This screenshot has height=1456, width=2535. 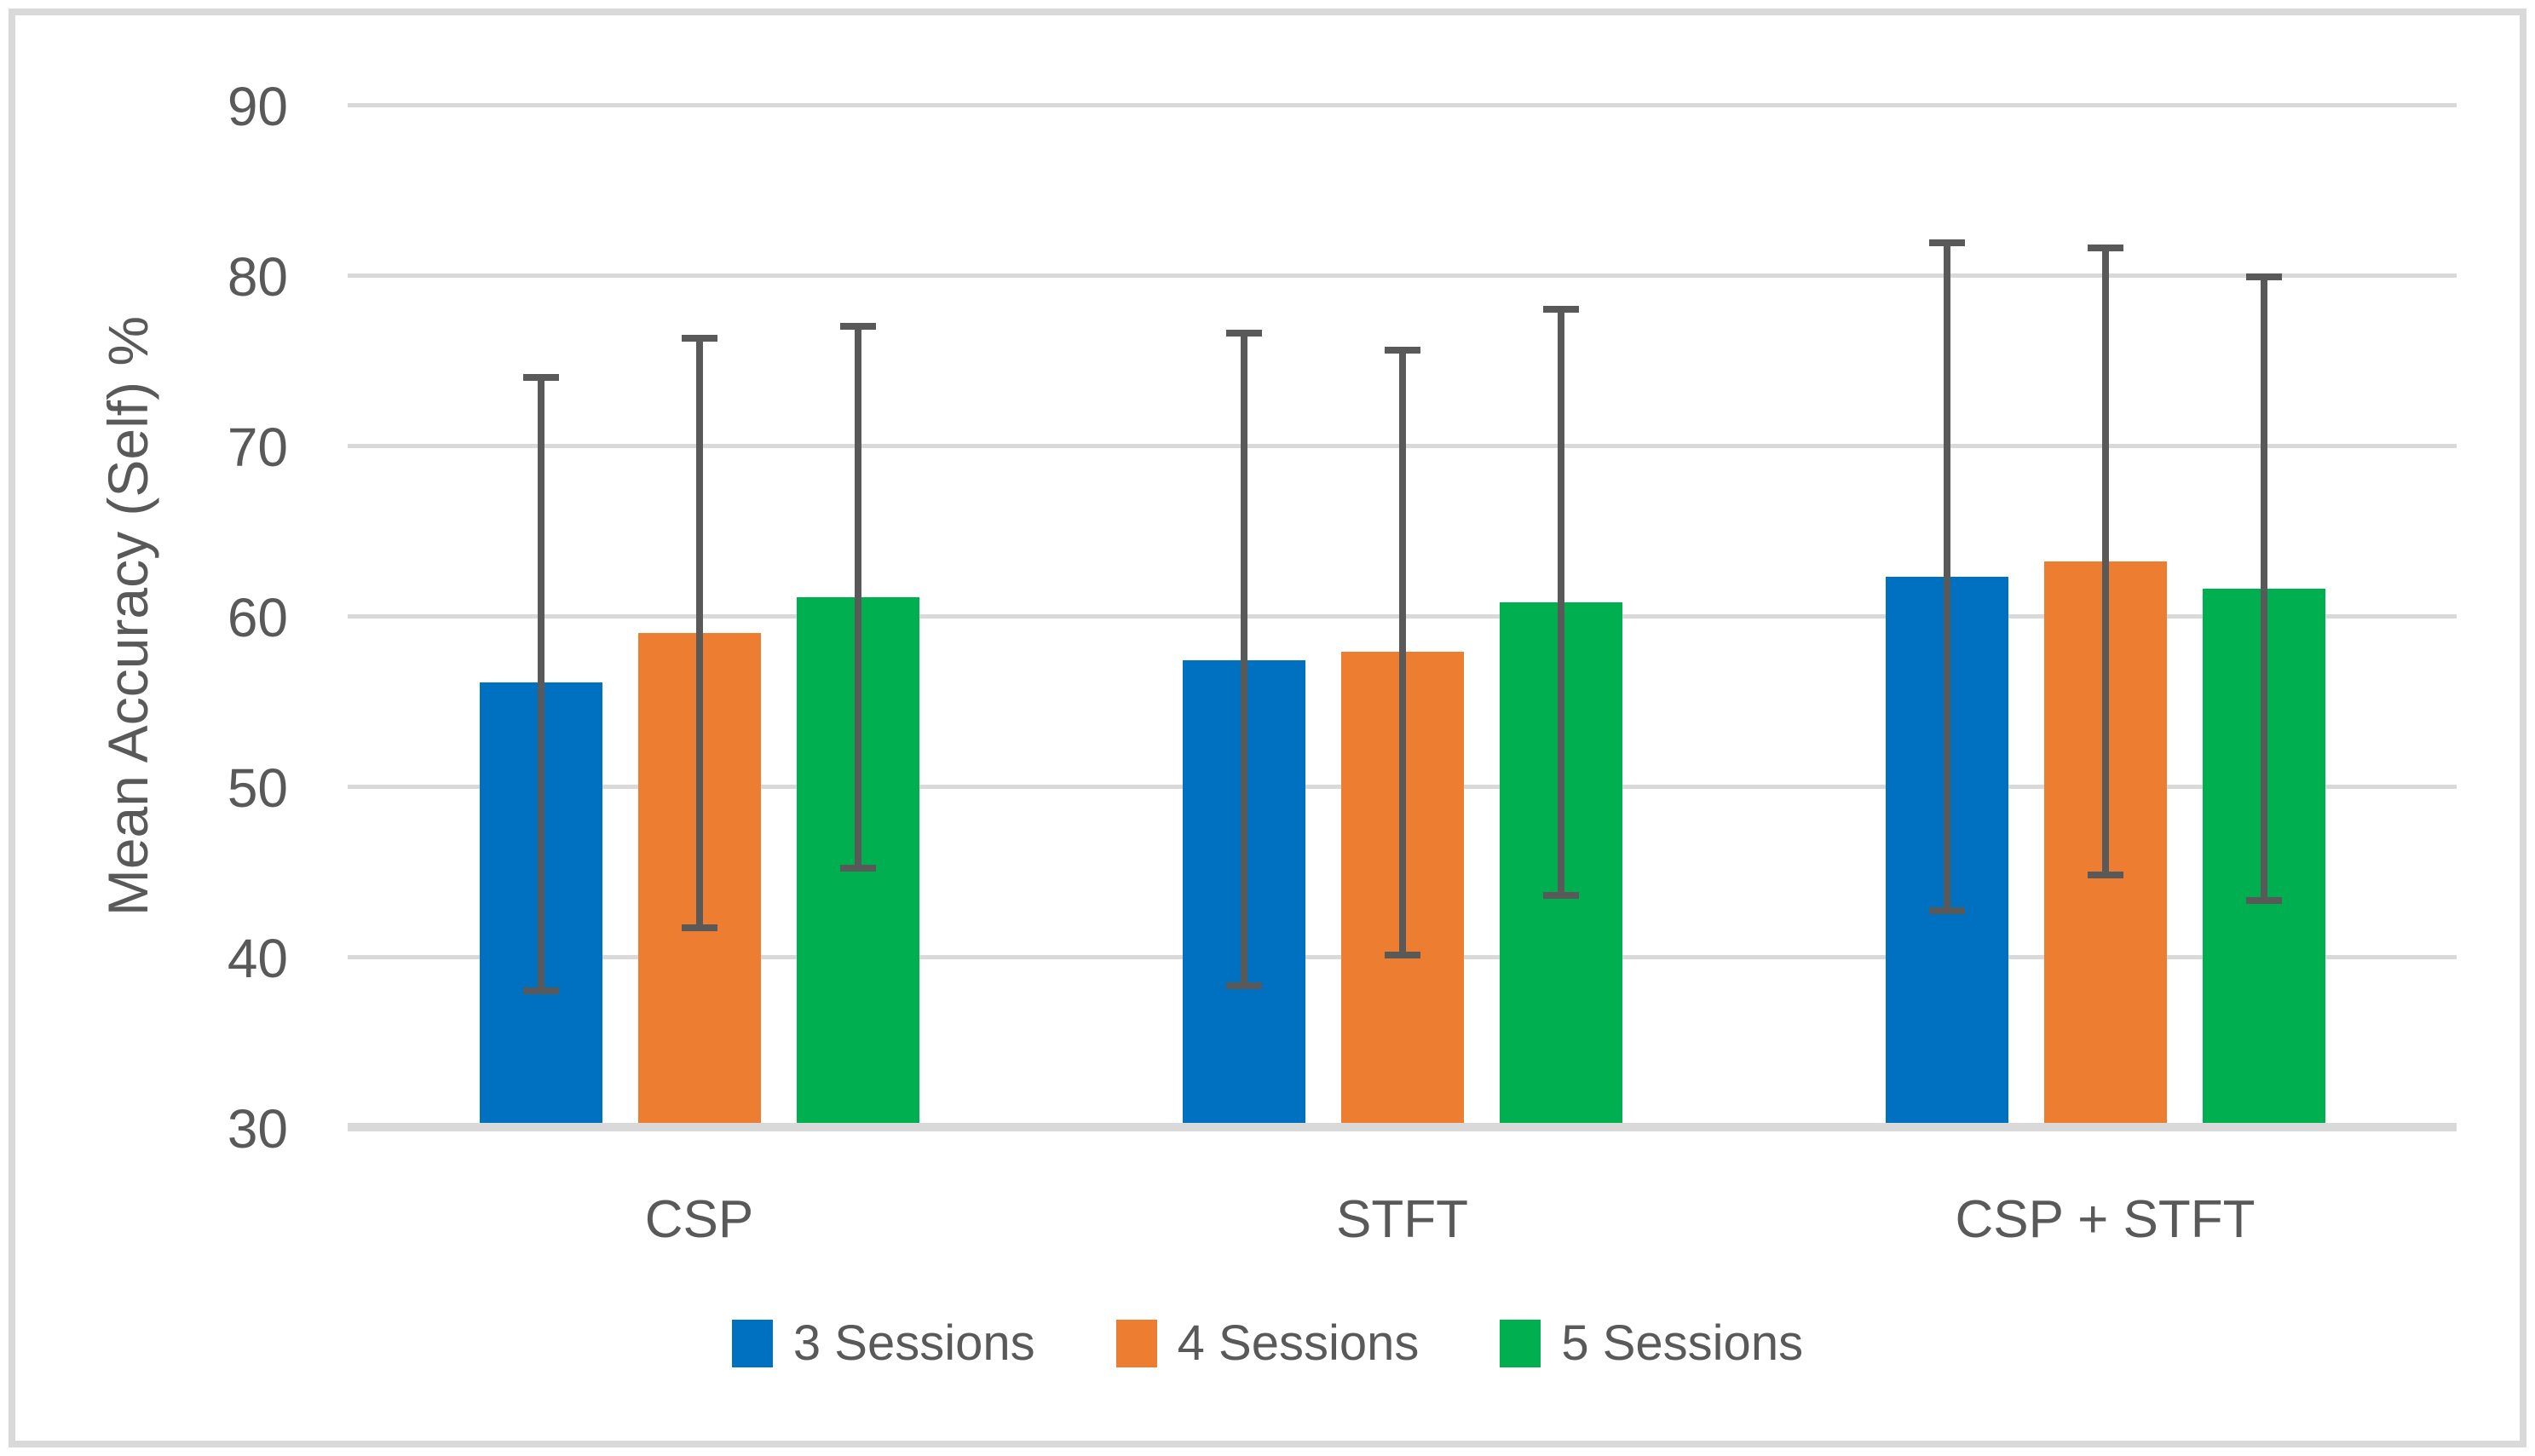 I want to click on y-tick-label: 60, so click(x=257, y=618).